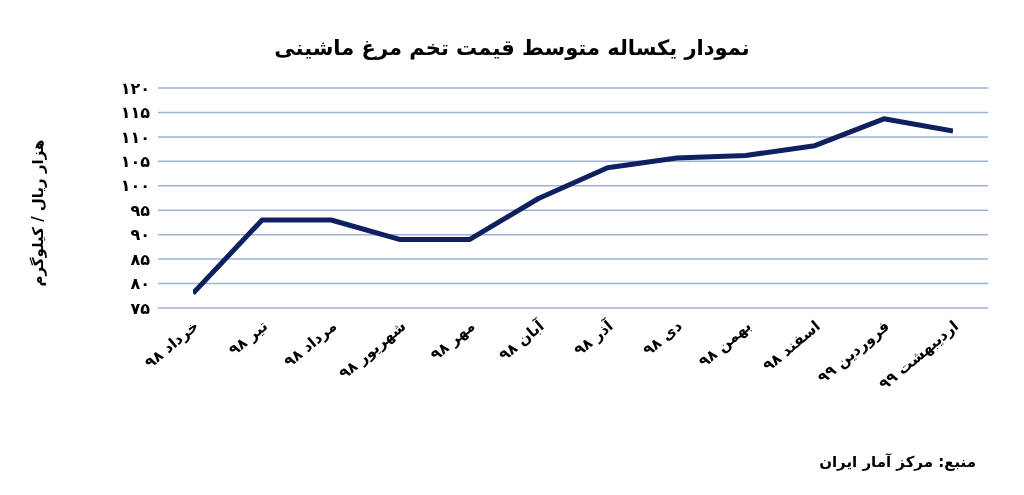 Image resolution: width=1024 pixels, height=495 pixels. I want to click on chart-title: نمودار یکساله متوسط قیمت تخم مرغ ماشینی, so click(512, 48).